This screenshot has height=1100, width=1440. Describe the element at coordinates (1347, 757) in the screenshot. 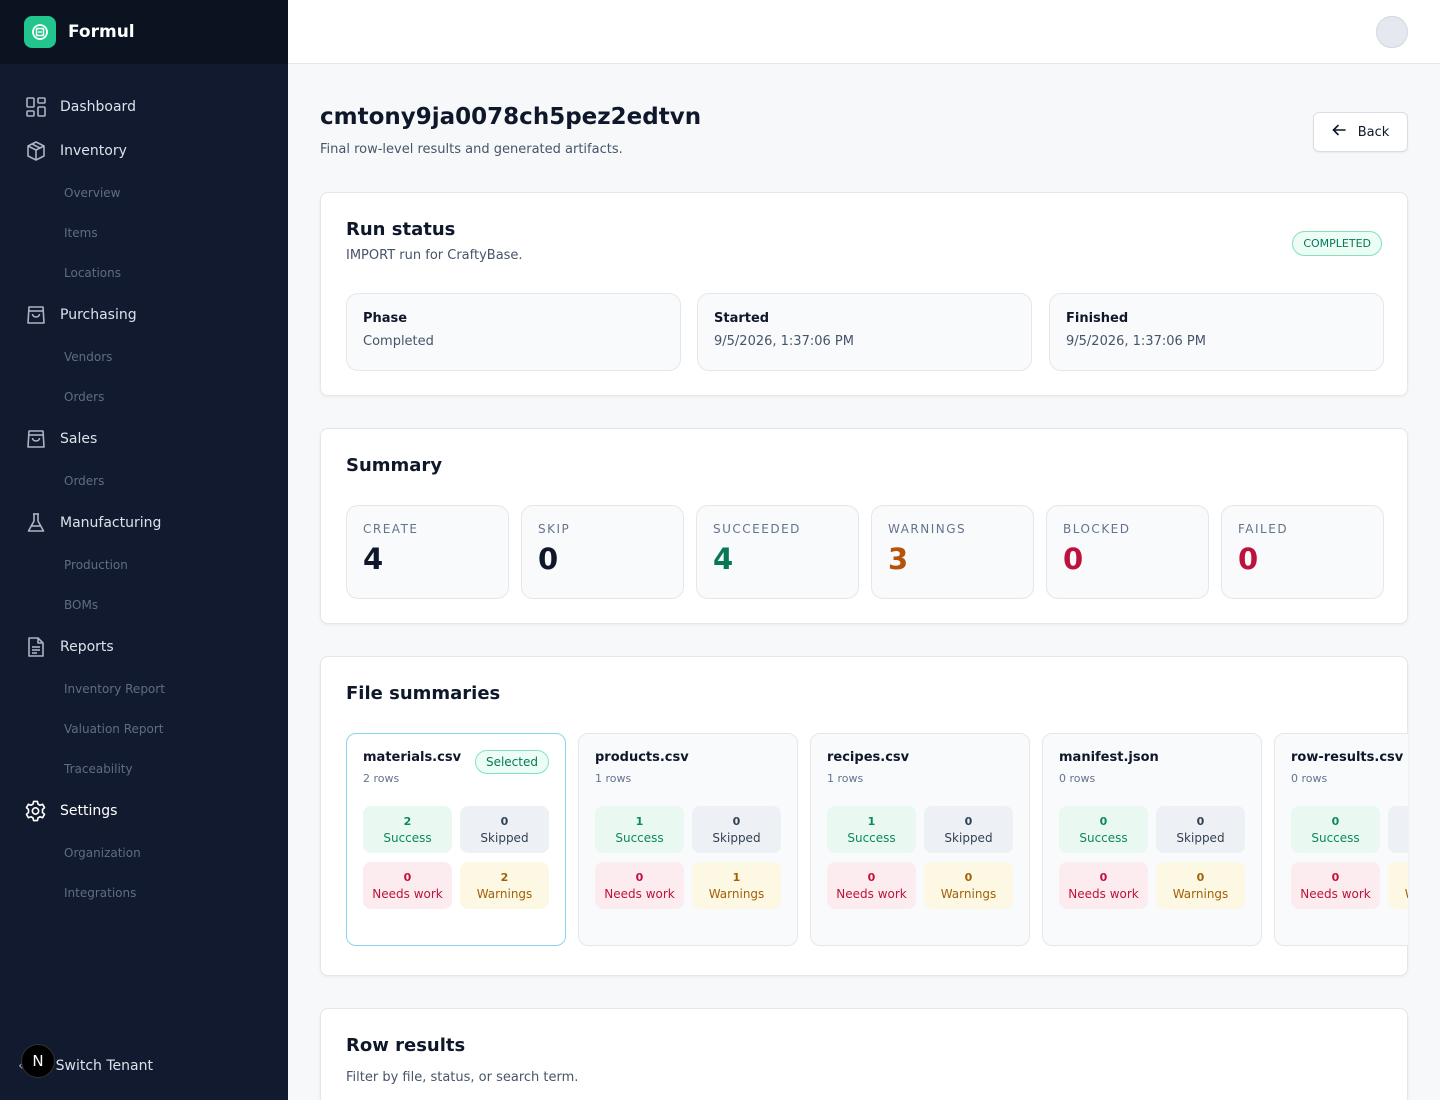

I see `file-name: row-results.csv` at that location.